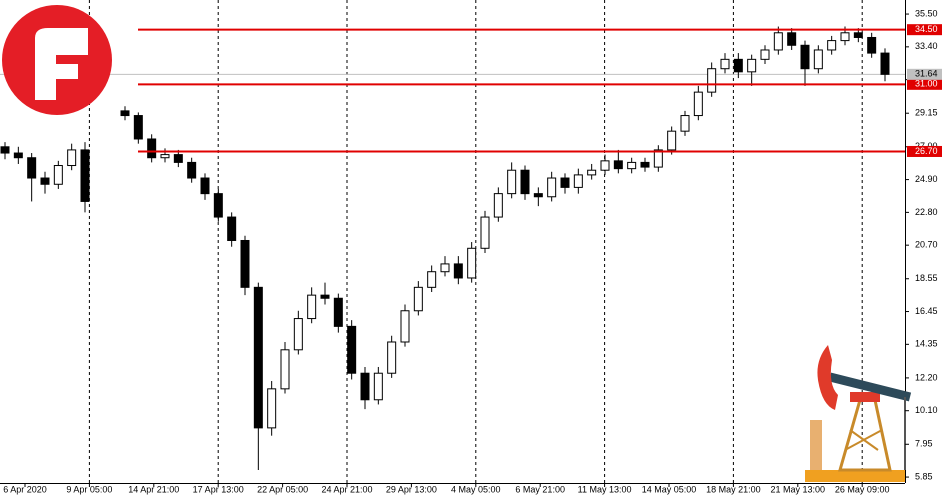  I want to click on logo, so click(57, 60).